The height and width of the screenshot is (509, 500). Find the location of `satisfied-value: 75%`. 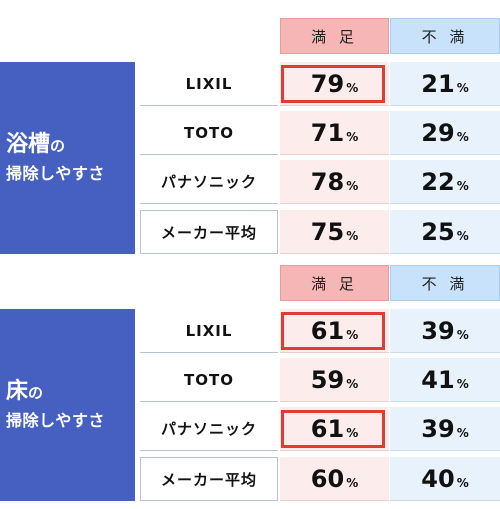

satisfied-value: 75% is located at coordinates (334, 232).